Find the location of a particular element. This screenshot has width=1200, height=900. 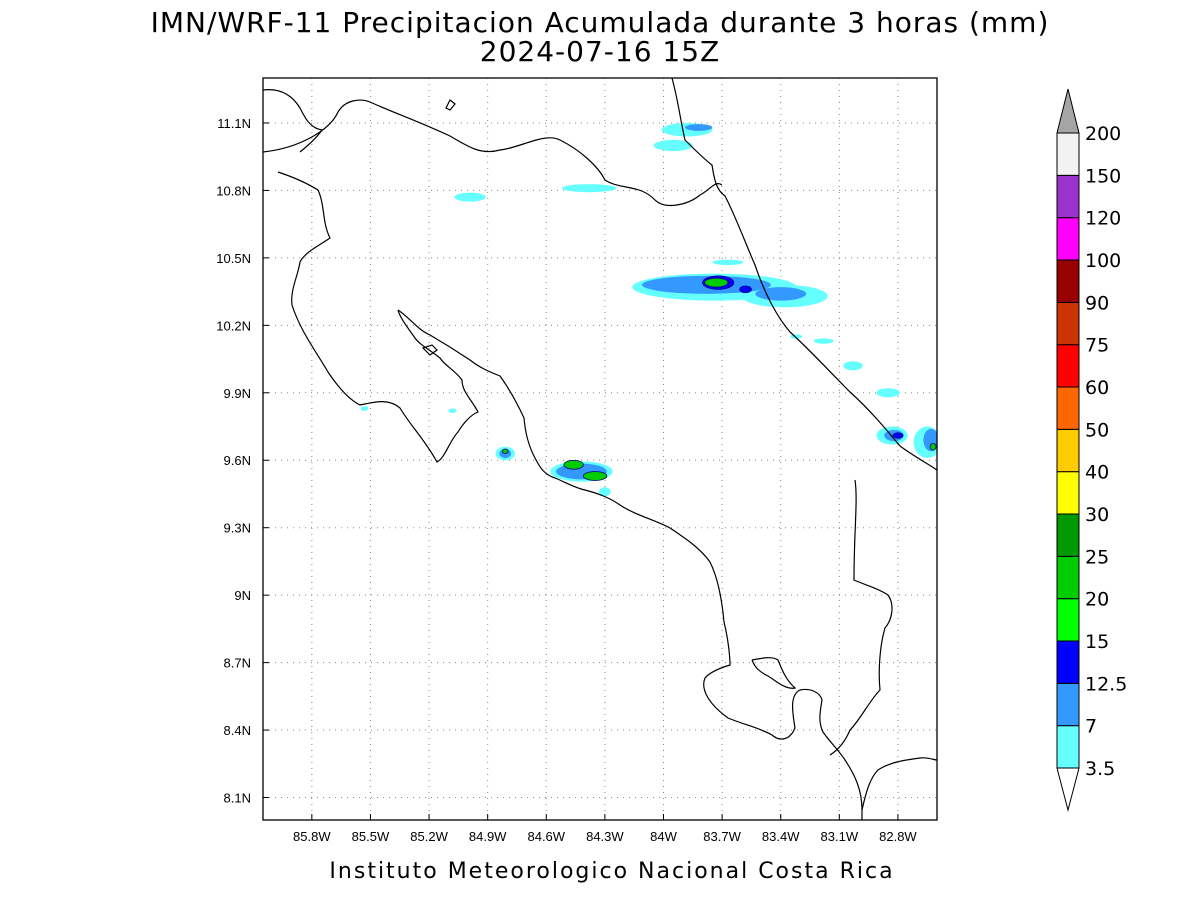

lat-tick-label: 10.2N is located at coordinates (233, 325).